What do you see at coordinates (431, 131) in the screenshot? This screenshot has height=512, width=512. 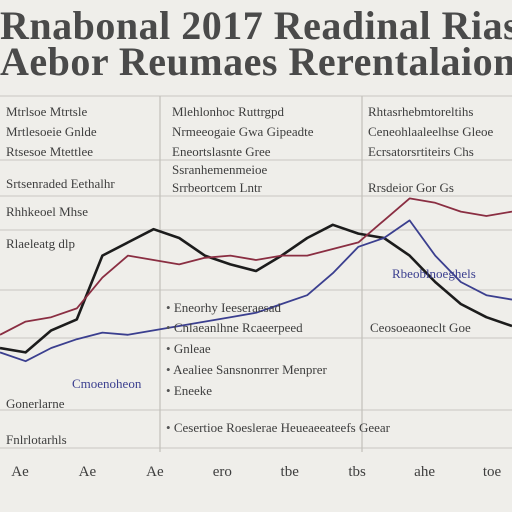 I see `right-note-2: Ceneohlaaleelhse Gleoe` at bounding box center [431, 131].